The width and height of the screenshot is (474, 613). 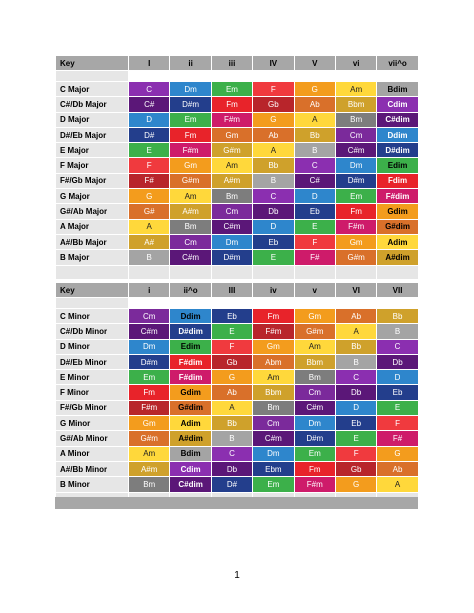 I want to click on key-label: B Major, so click(x=92, y=257).